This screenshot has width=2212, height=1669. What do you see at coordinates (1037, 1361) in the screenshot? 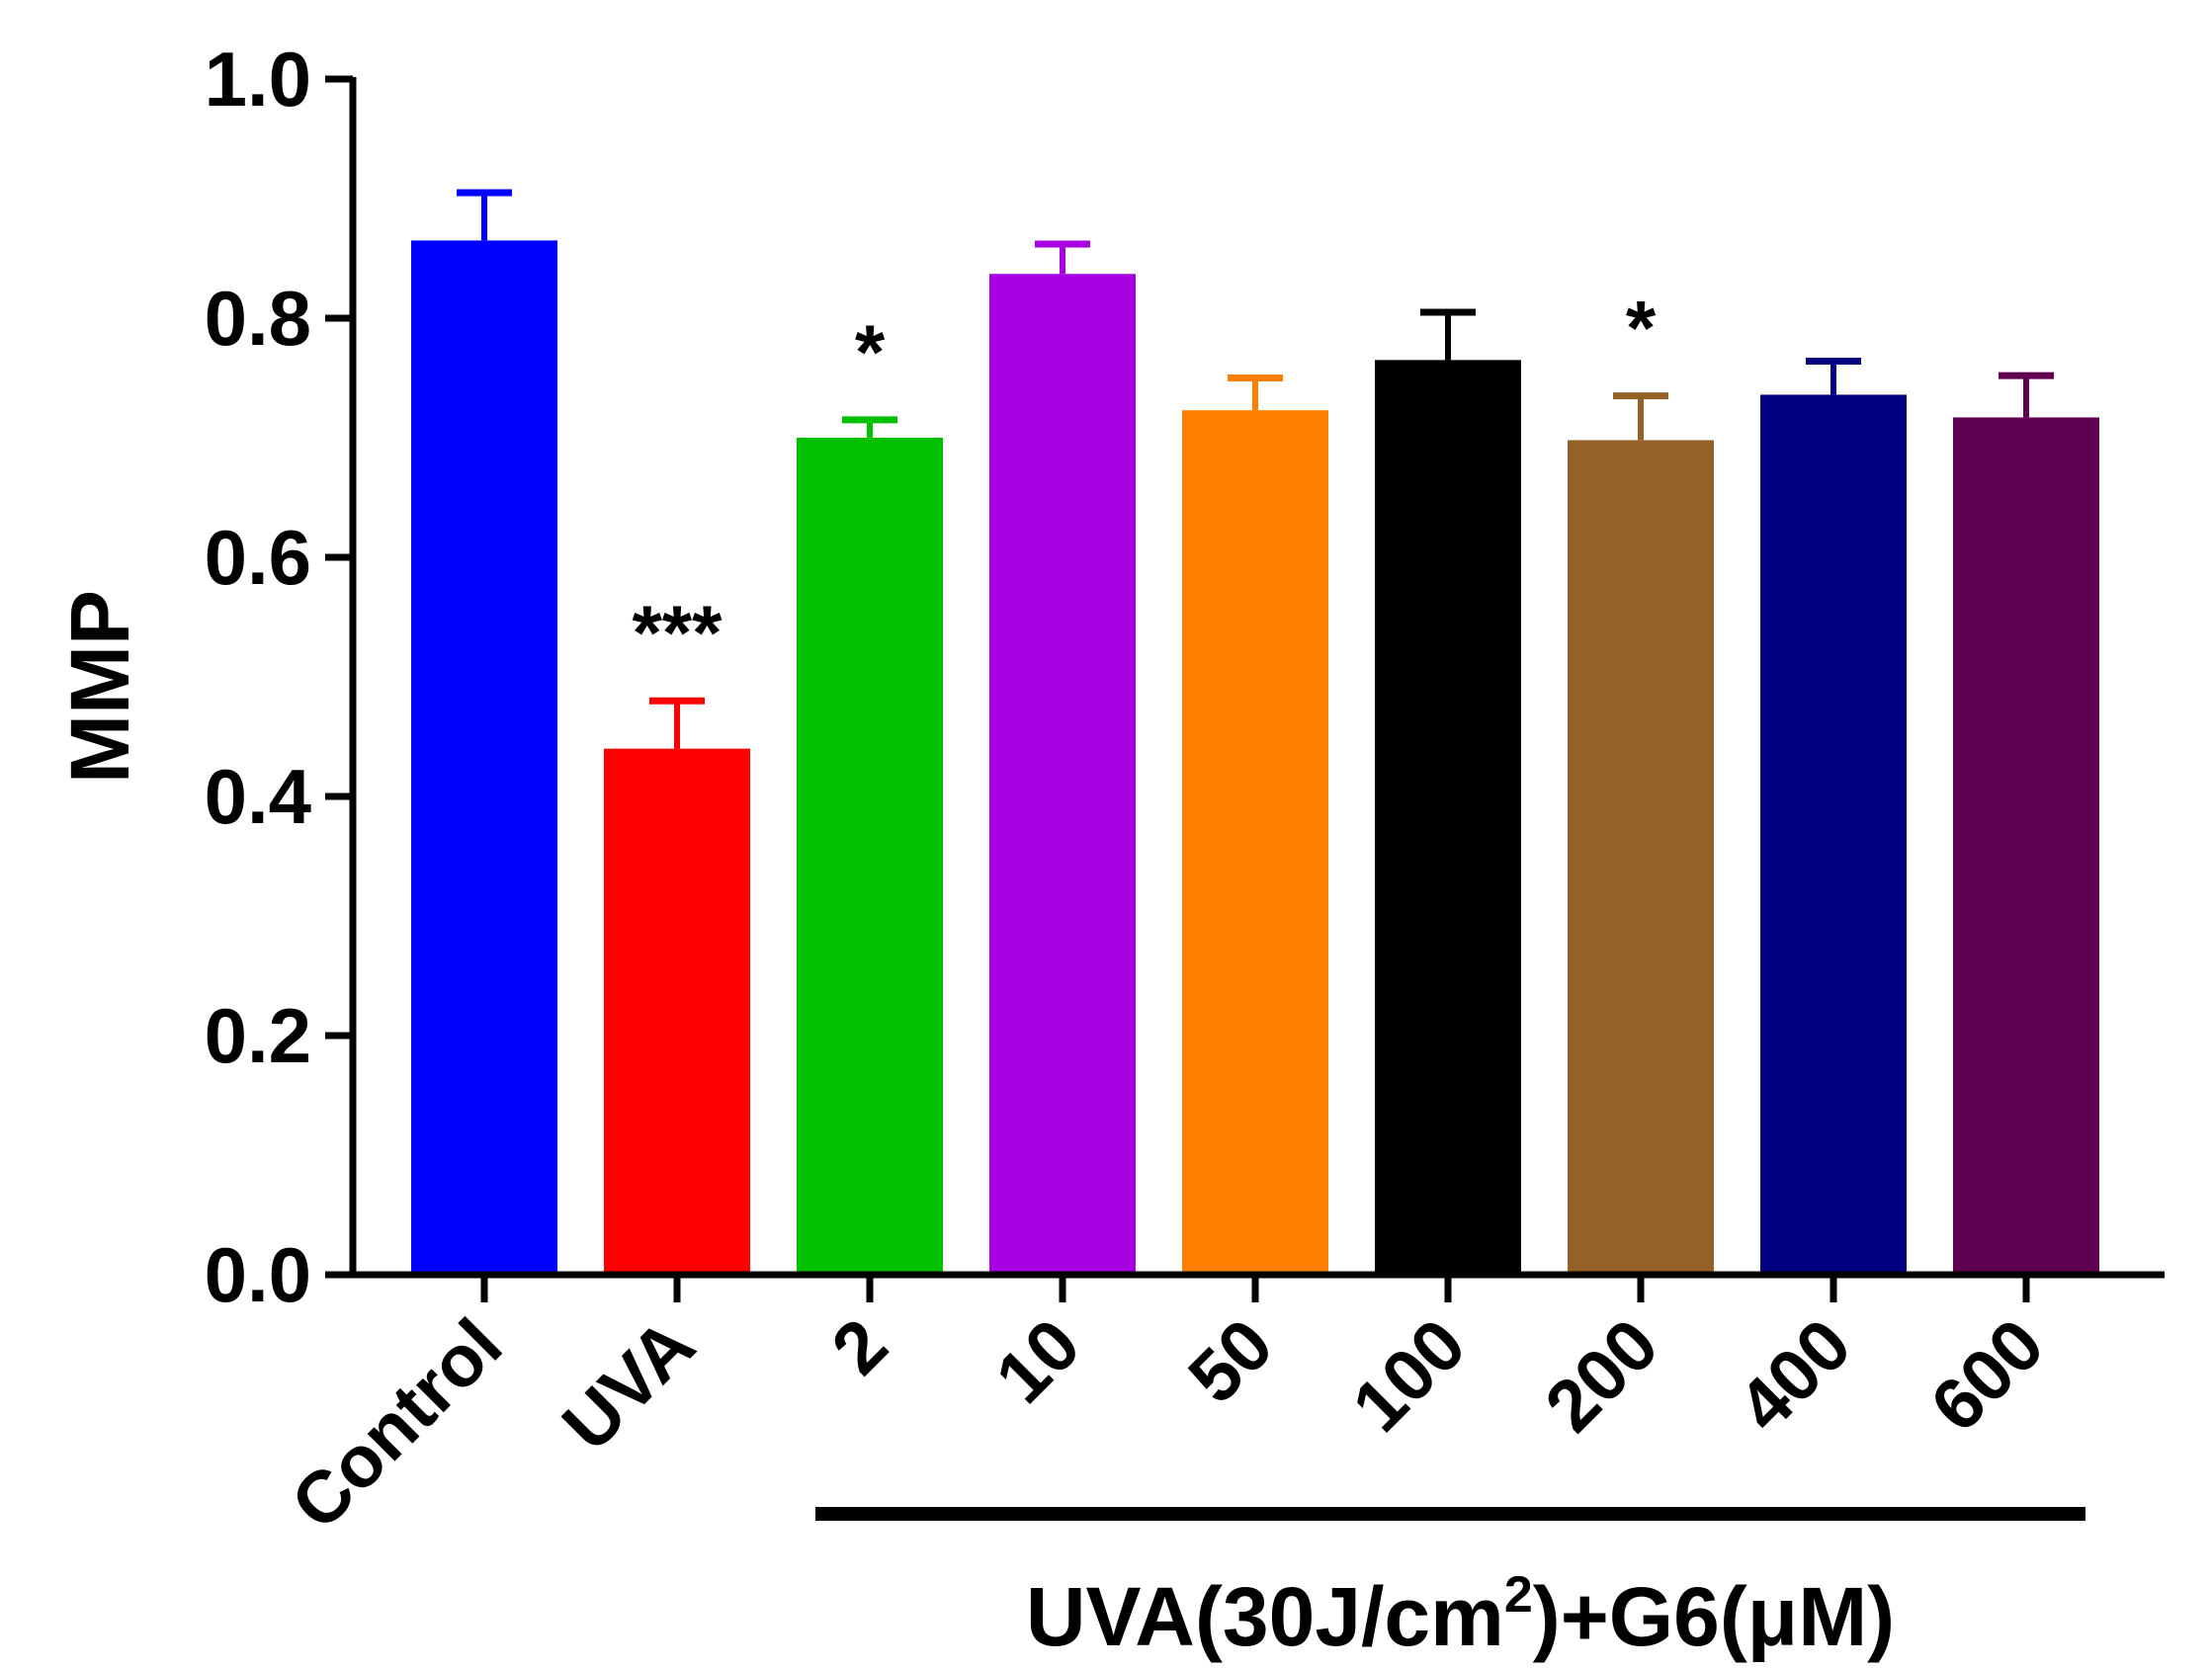
I see `x-tick-label: 10` at bounding box center [1037, 1361].